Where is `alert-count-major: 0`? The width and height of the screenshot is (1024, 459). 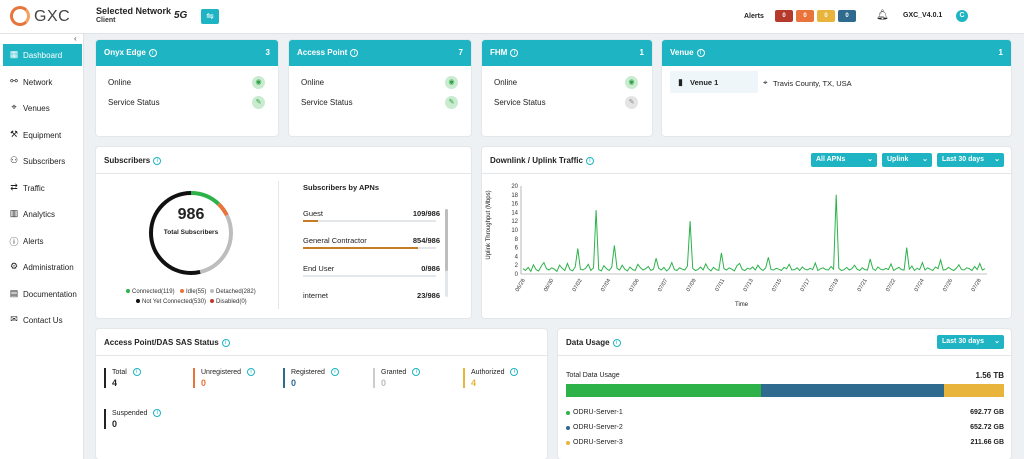 alert-count-major: 0 is located at coordinates (805, 16).